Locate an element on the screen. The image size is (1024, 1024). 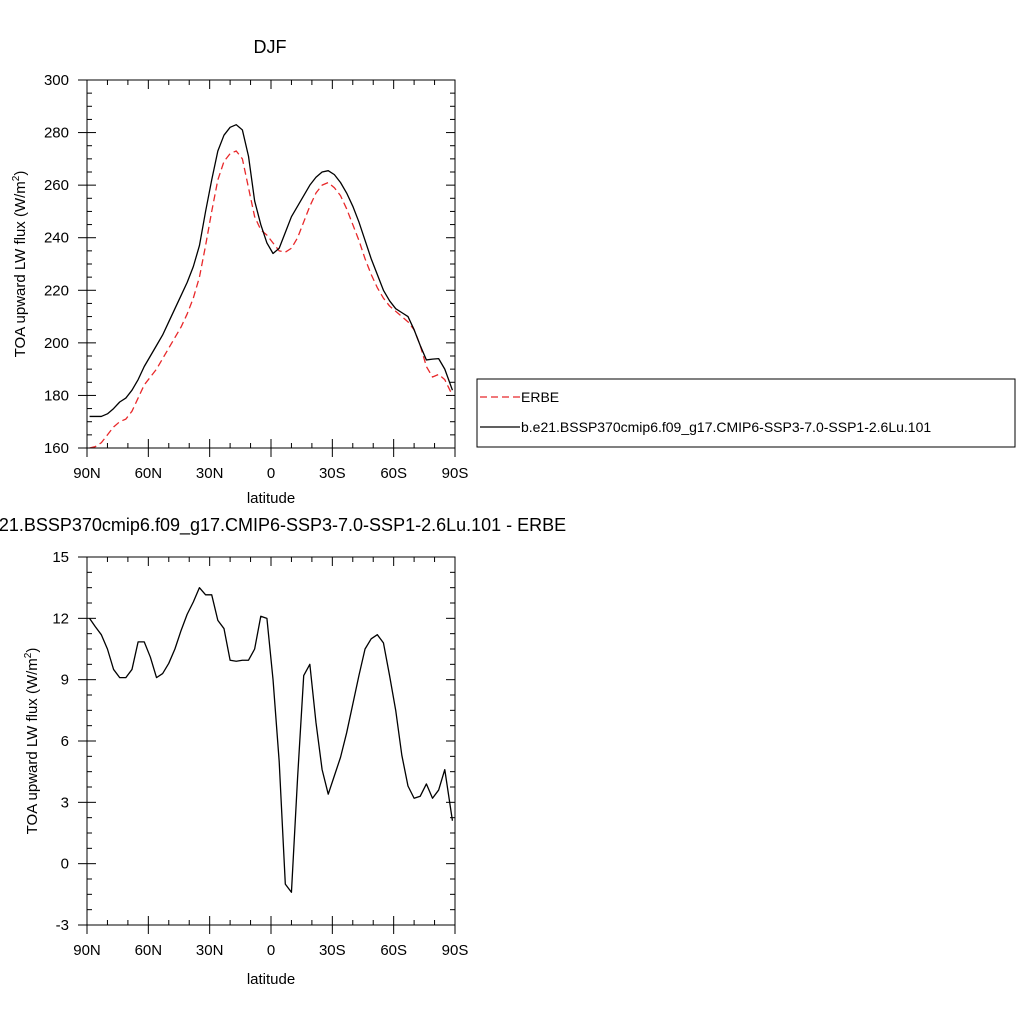
bottom-y-axis-label: TOA upward LW flux (W/m2) is located at coordinates (32, 741).